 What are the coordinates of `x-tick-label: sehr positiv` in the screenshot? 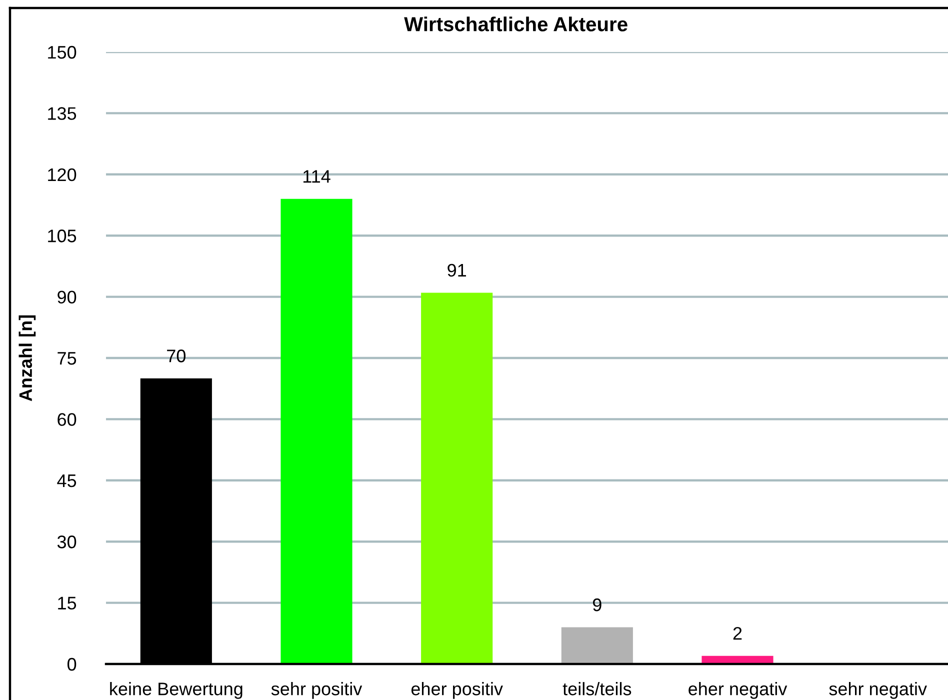 It's located at (316, 690).